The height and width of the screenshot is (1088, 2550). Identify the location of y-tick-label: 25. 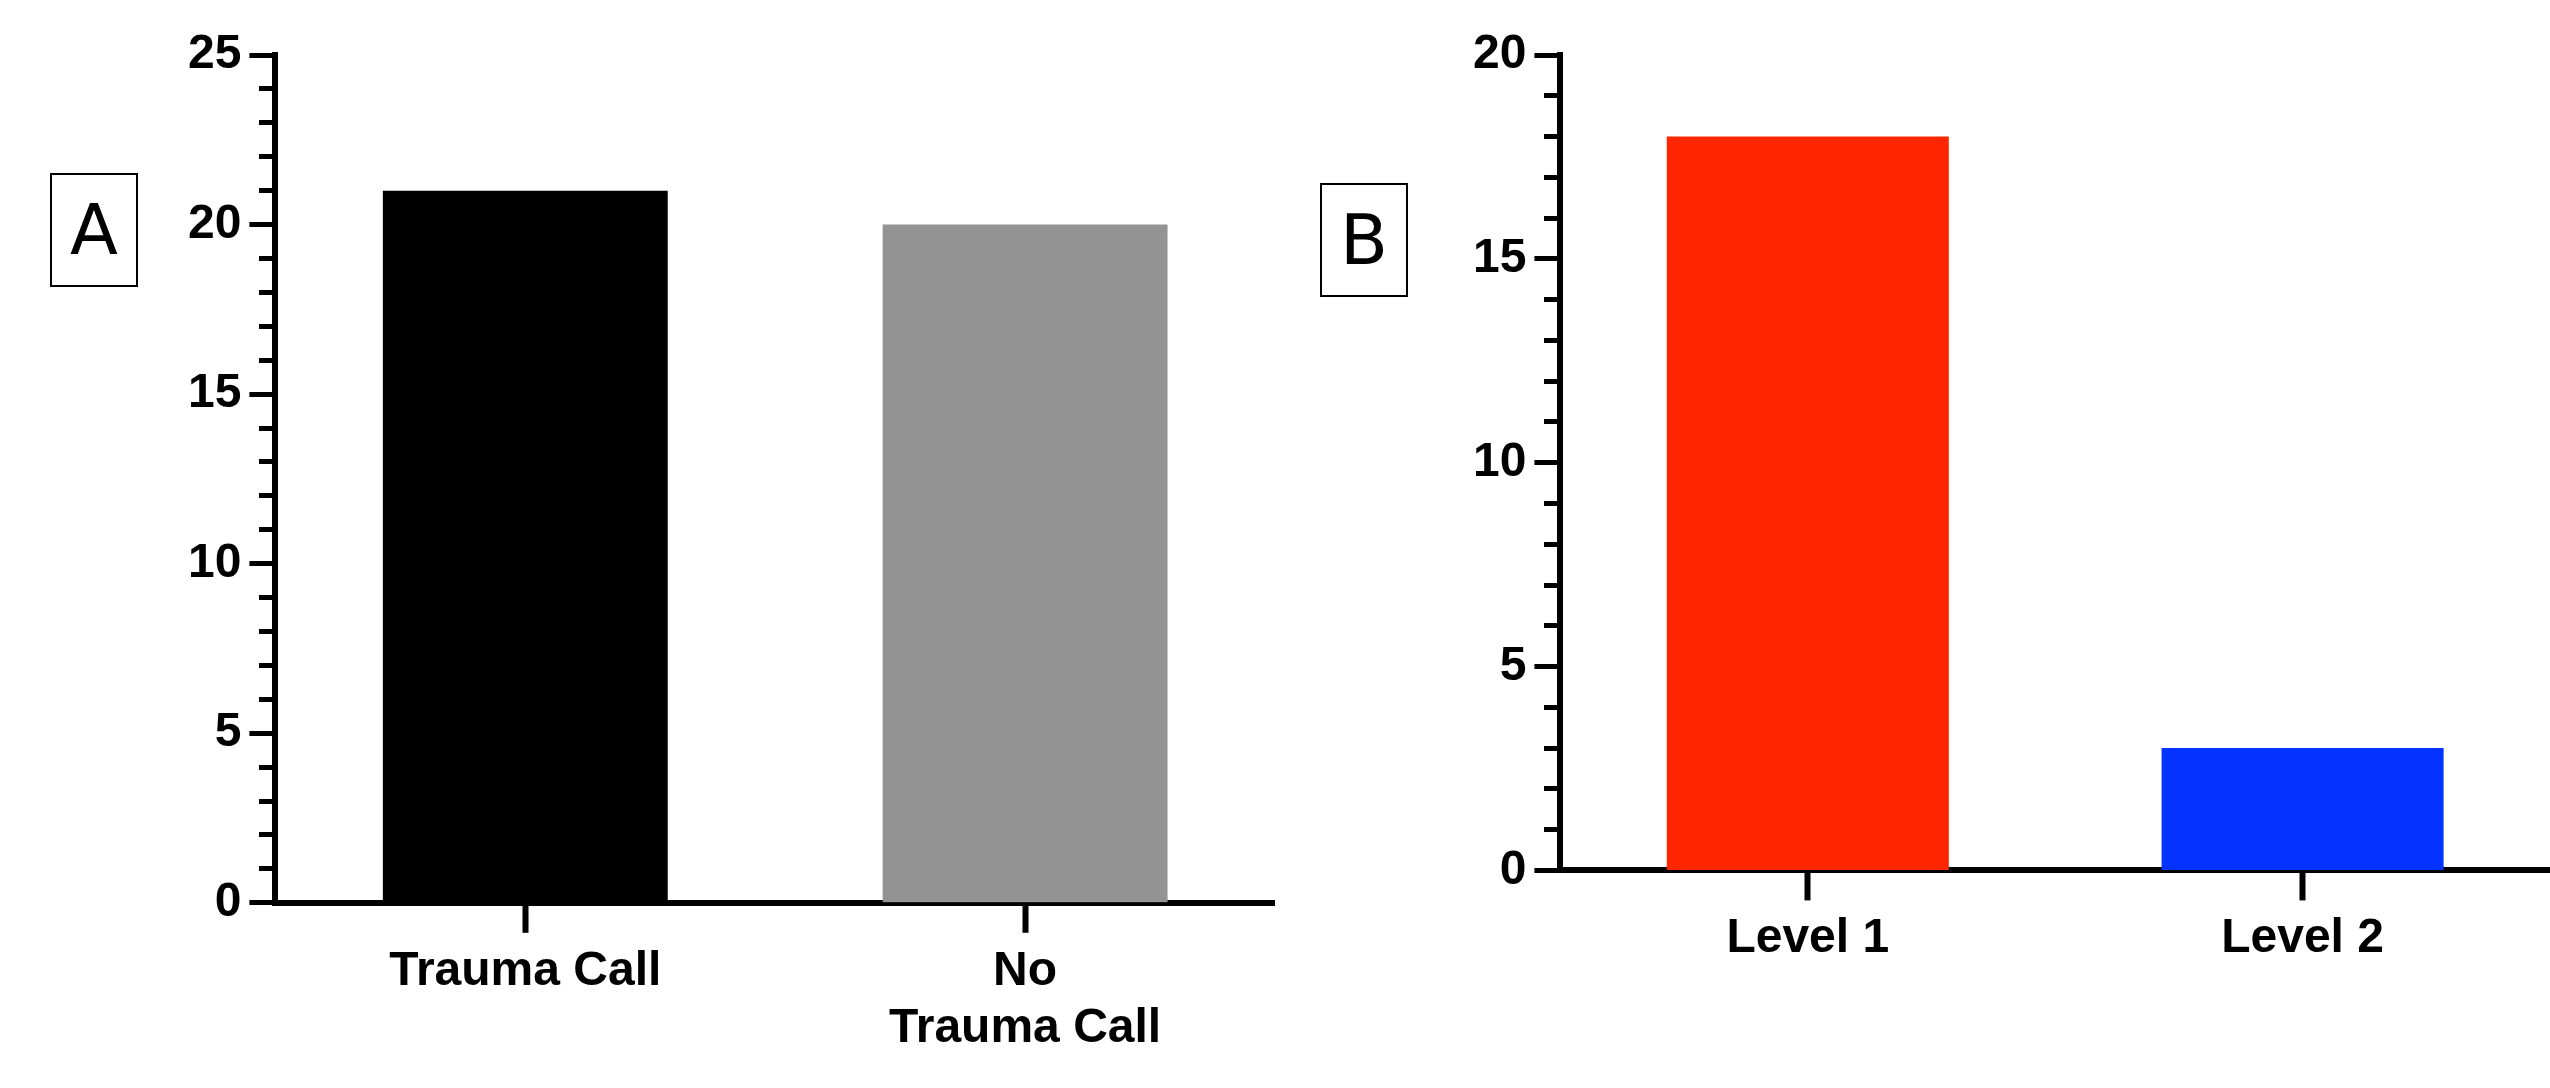
(215, 52).